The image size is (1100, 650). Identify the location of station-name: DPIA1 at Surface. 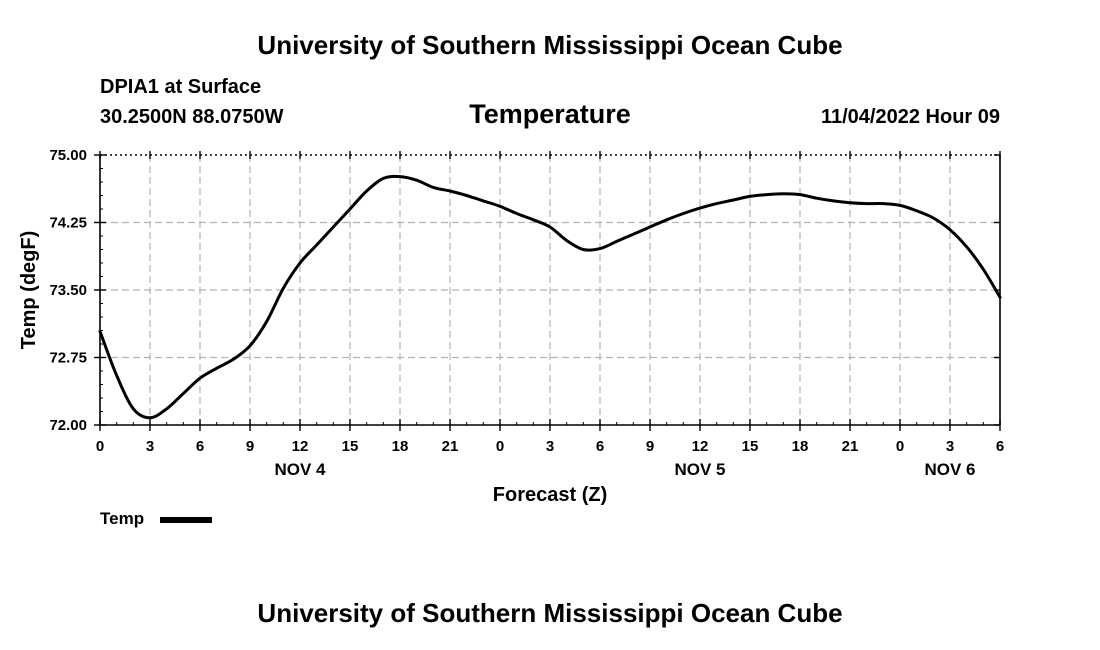
(181, 87).